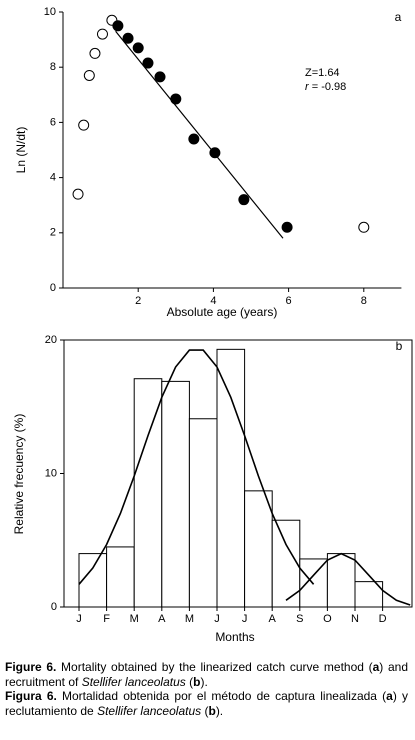 This screenshot has height=740, width=415. What do you see at coordinates (222, 312) in the screenshot?
I see `x-axis-label: Absolute age (years)` at bounding box center [222, 312].